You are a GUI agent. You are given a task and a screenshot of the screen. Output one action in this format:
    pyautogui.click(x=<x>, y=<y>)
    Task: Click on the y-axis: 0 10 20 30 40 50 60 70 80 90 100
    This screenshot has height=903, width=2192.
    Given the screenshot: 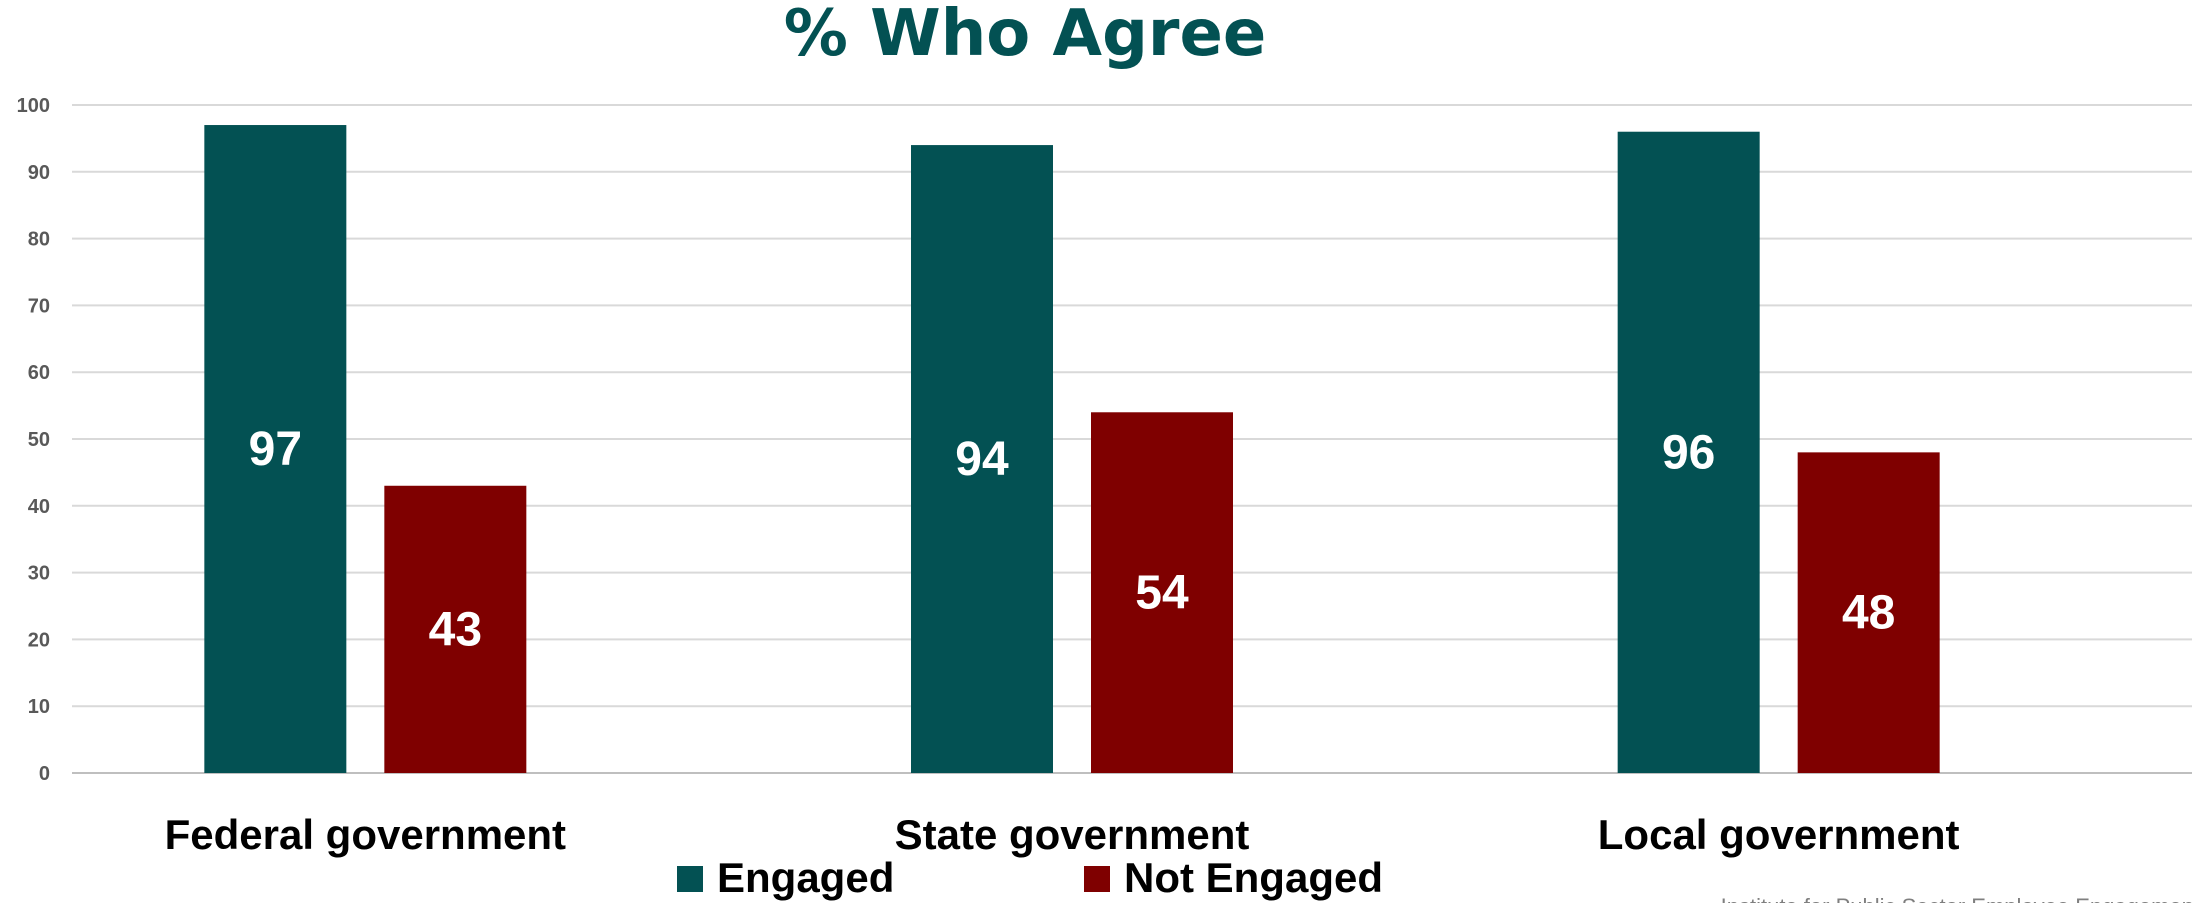 What is the action you would take?
    pyautogui.click(x=33, y=440)
    